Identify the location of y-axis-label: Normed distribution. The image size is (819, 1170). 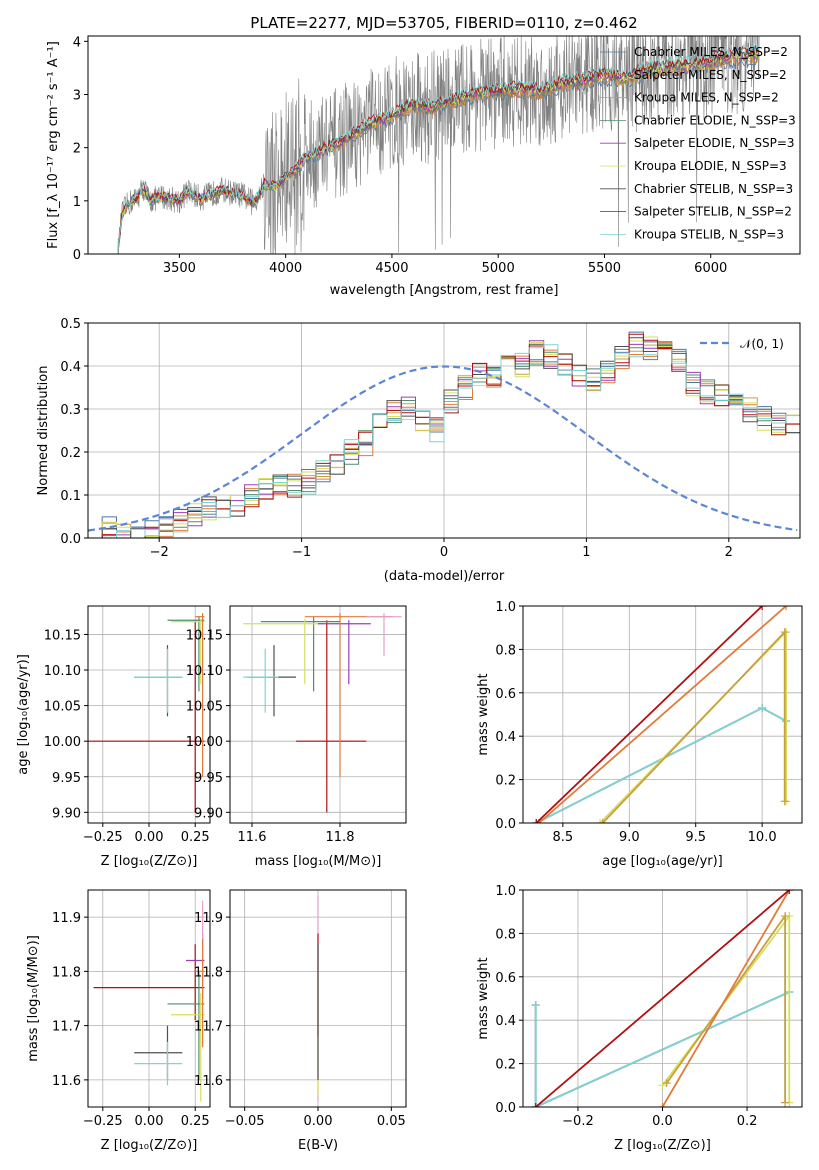
(43, 431).